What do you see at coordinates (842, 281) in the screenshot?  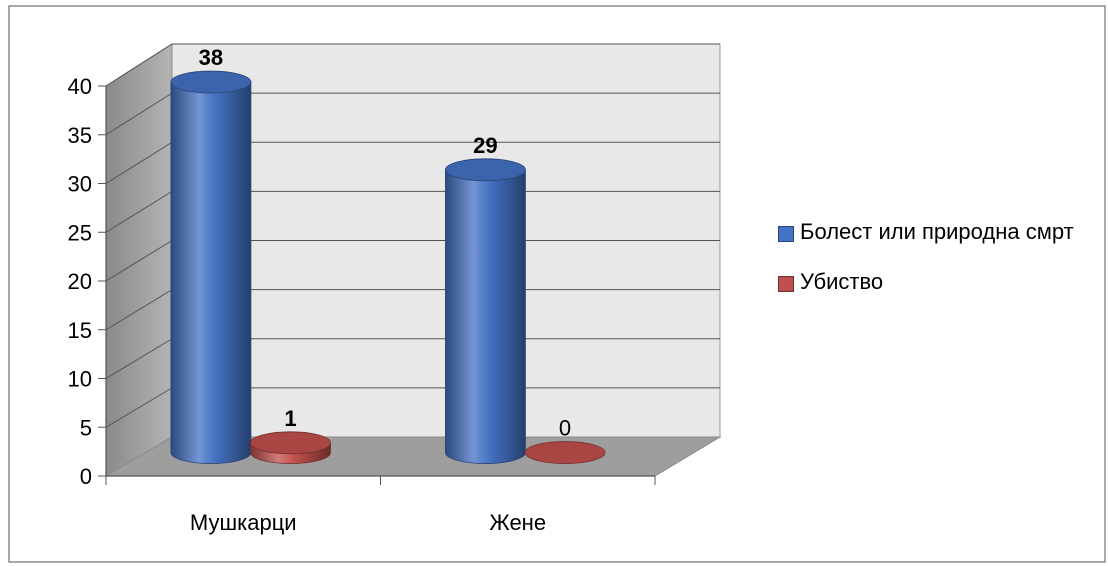 I see `legend-label-series-2: Убиство` at bounding box center [842, 281].